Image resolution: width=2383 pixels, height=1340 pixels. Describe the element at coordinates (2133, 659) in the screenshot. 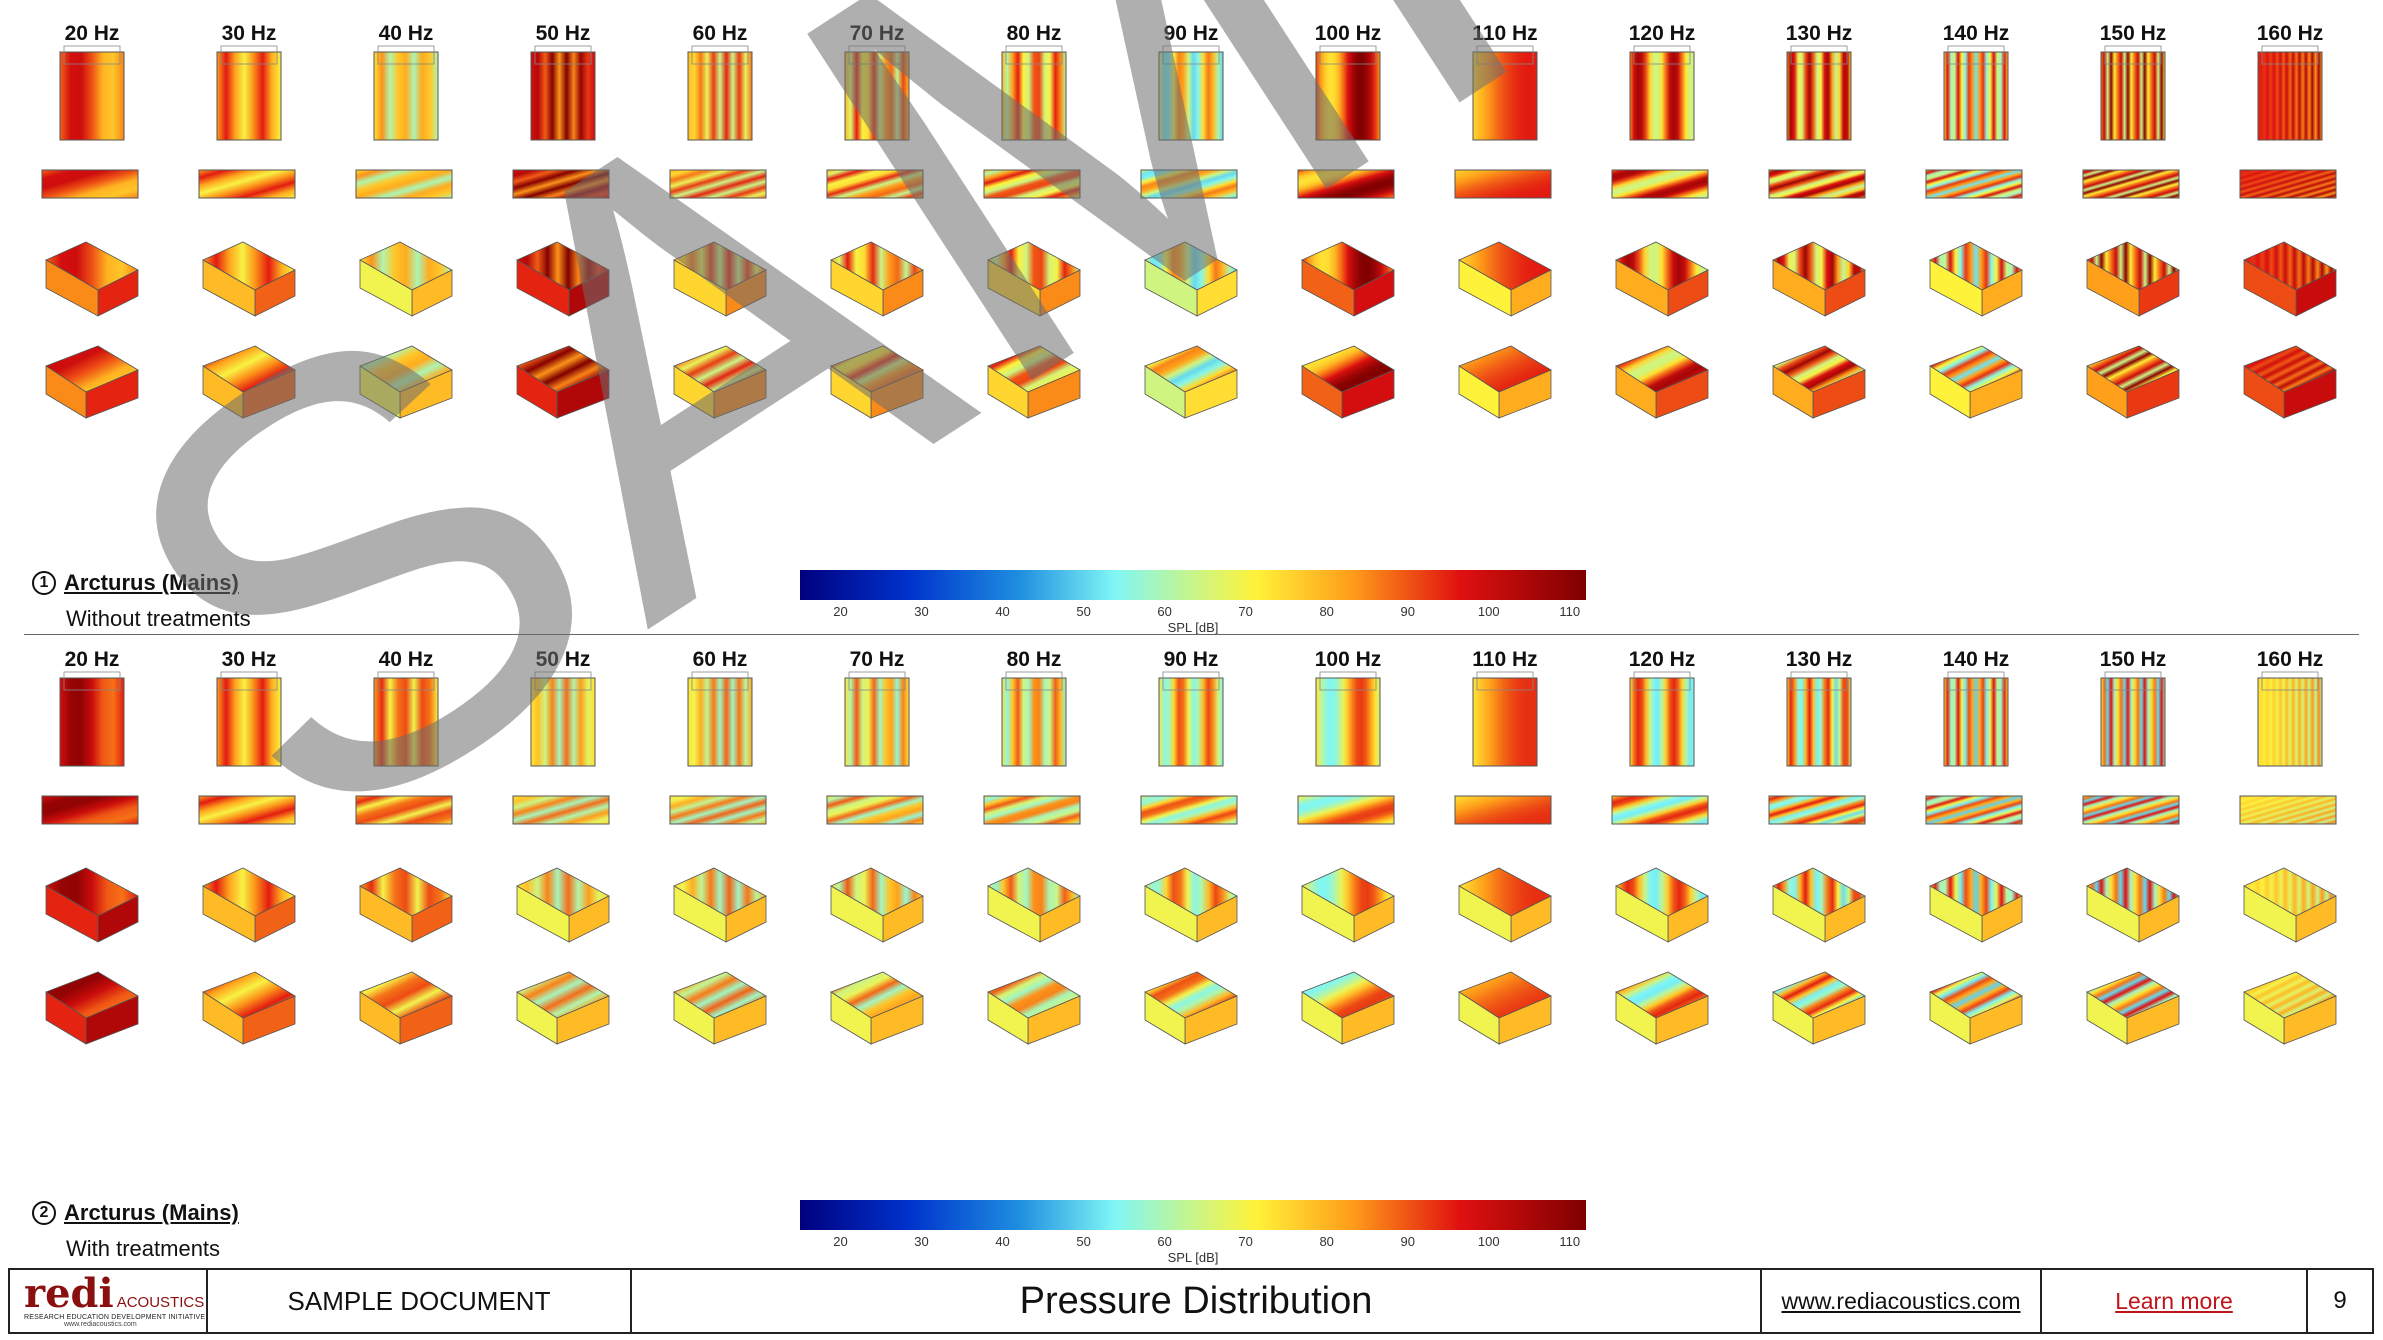

I see `frequency-label: 150 Hz` at that location.